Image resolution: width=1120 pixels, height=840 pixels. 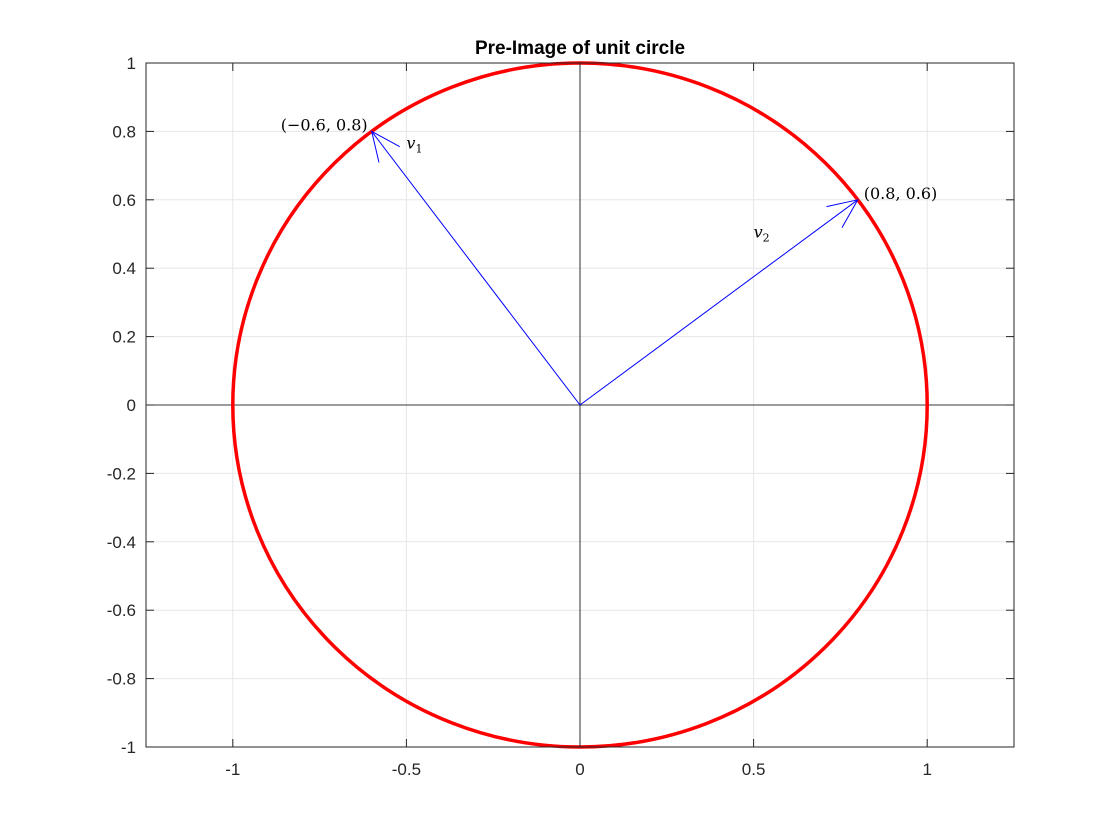 What do you see at coordinates (124, 131) in the screenshot?
I see `y-tick-label: 0.8` at bounding box center [124, 131].